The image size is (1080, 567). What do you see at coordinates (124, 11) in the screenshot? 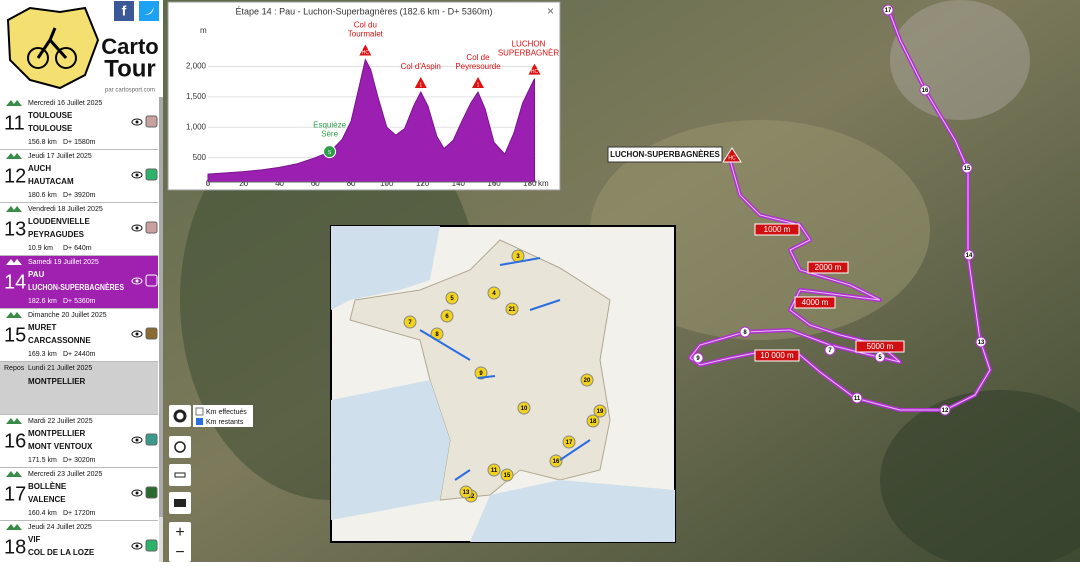
I see `facebook` at bounding box center [124, 11].